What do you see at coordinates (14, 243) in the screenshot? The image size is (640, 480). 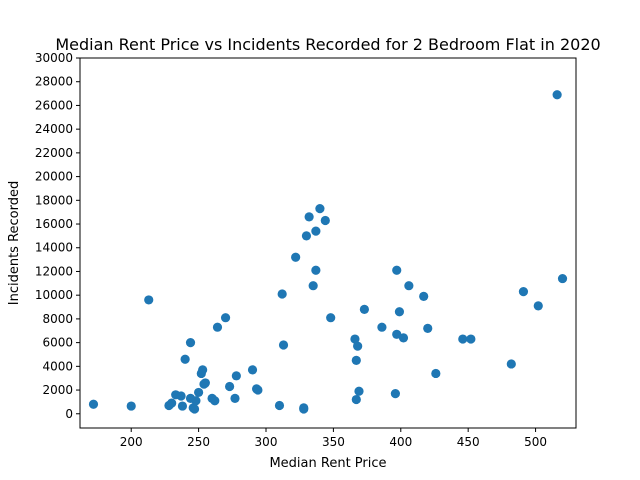 I see `y-axis-label: Incidents Recorded` at bounding box center [14, 243].